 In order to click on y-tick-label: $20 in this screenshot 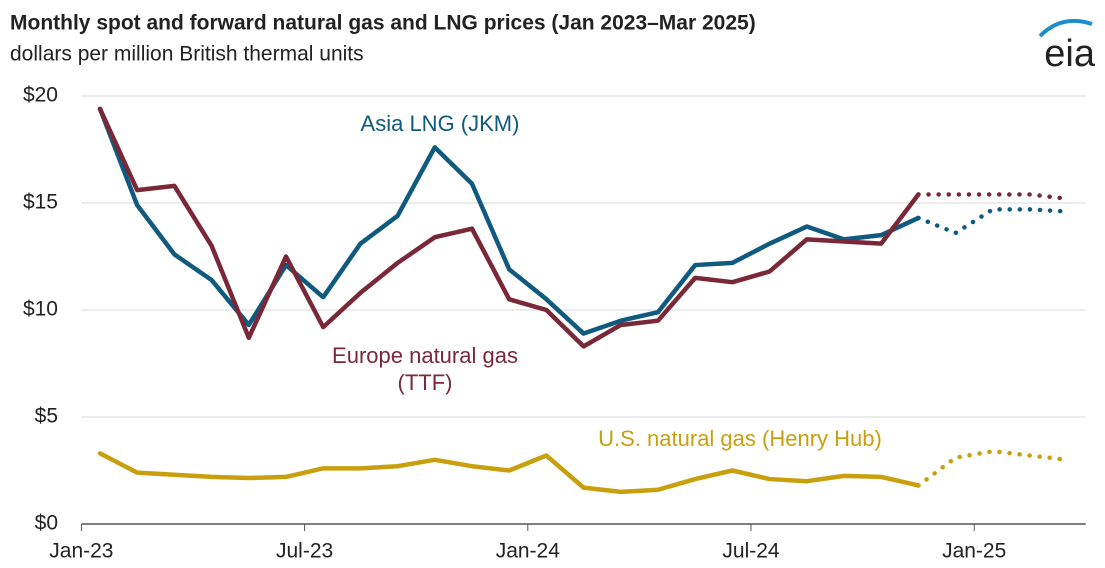, I will do `click(40, 95)`.